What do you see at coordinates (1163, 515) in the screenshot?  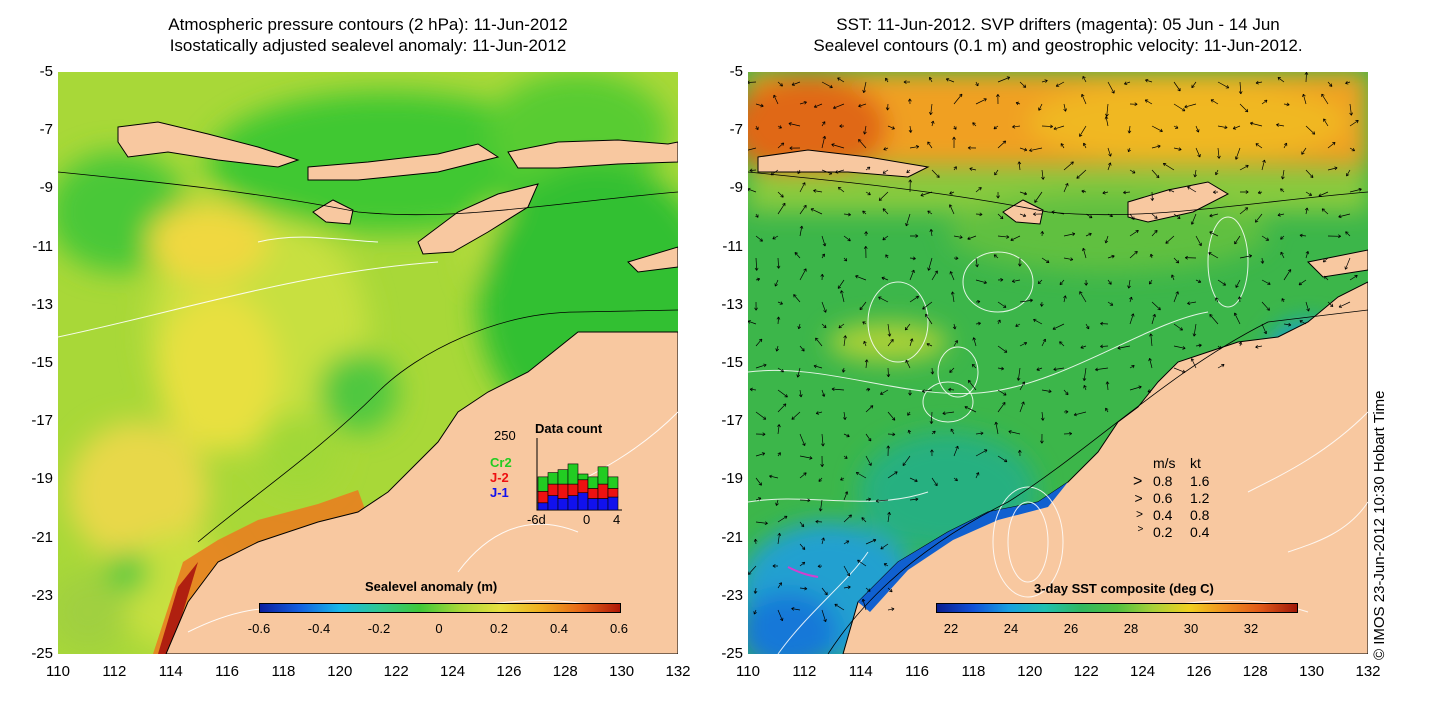 I see `velocity-legend-ms: 0.4` at bounding box center [1163, 515].